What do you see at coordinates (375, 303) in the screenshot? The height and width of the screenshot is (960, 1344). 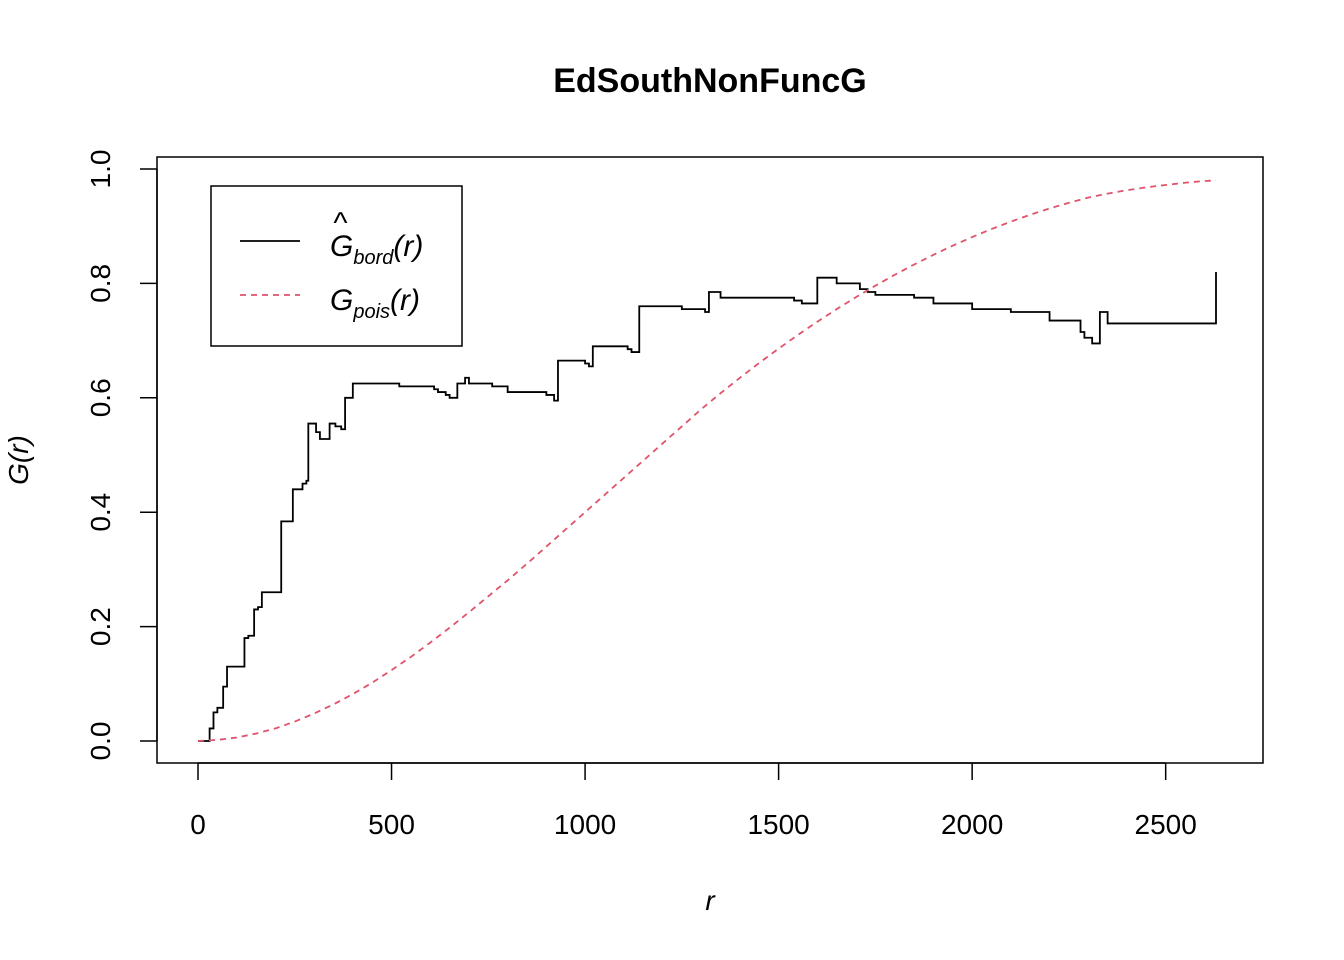 I see `legend-label-pois: Gpois(r)` at bounding box center [375, 303].